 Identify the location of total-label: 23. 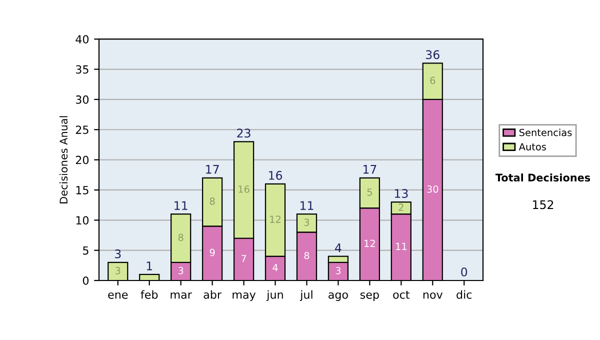
(243, 133).